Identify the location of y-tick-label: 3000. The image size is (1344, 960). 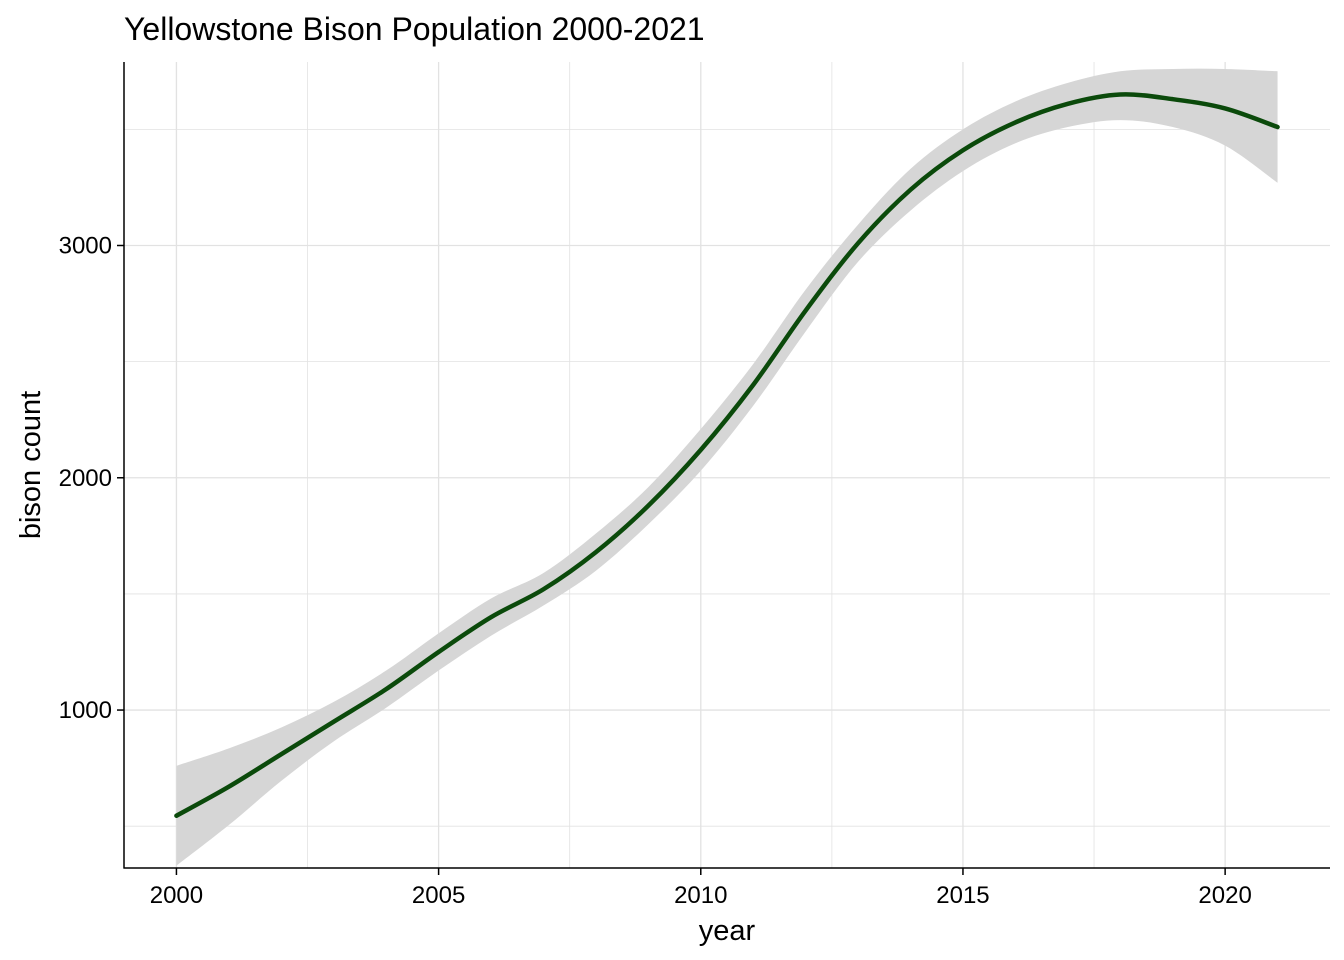
(85, 245).